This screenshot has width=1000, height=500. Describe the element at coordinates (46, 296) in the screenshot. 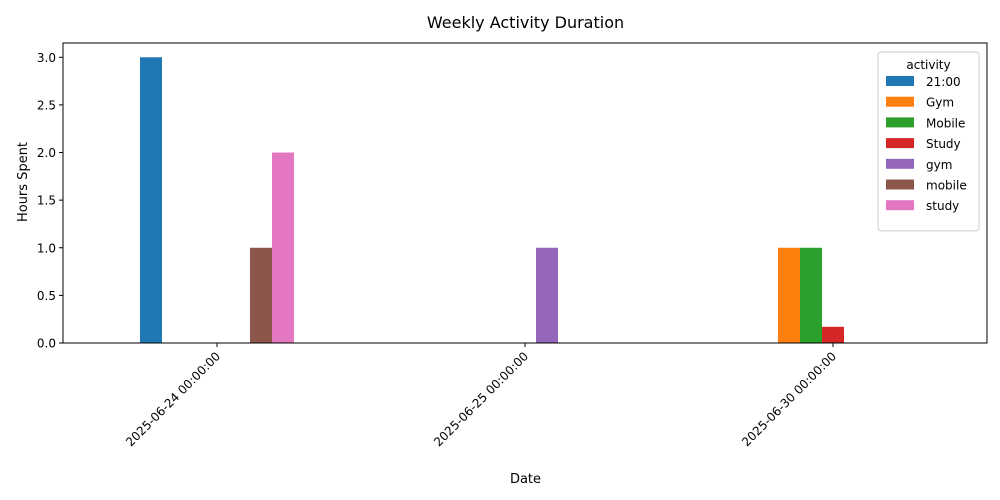

I see `y-tick-label: 0.5` at that location.